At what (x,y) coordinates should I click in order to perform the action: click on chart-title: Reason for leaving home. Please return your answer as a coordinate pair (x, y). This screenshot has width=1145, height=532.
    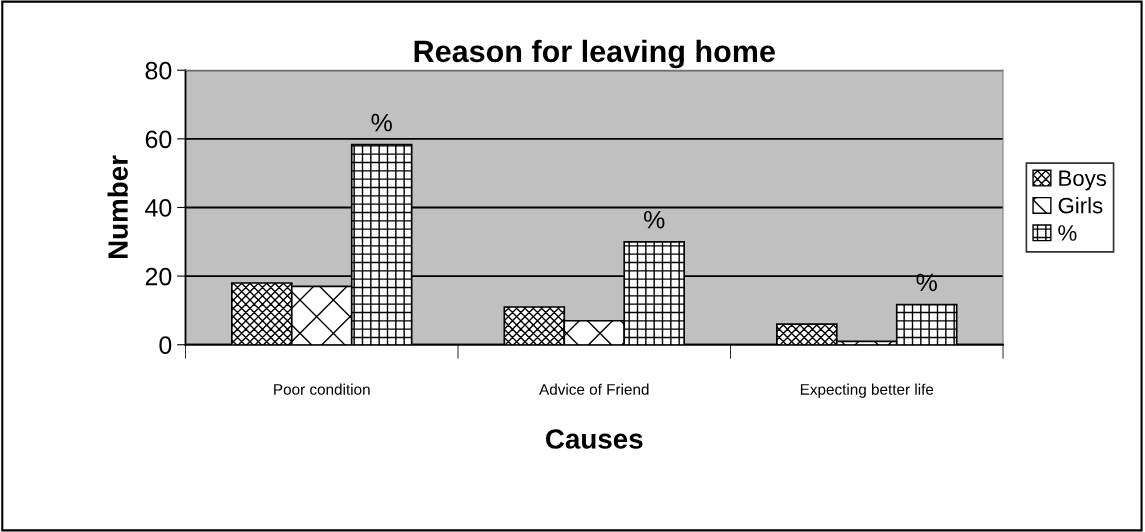
    Looking at the image, I should click on (594, 54).